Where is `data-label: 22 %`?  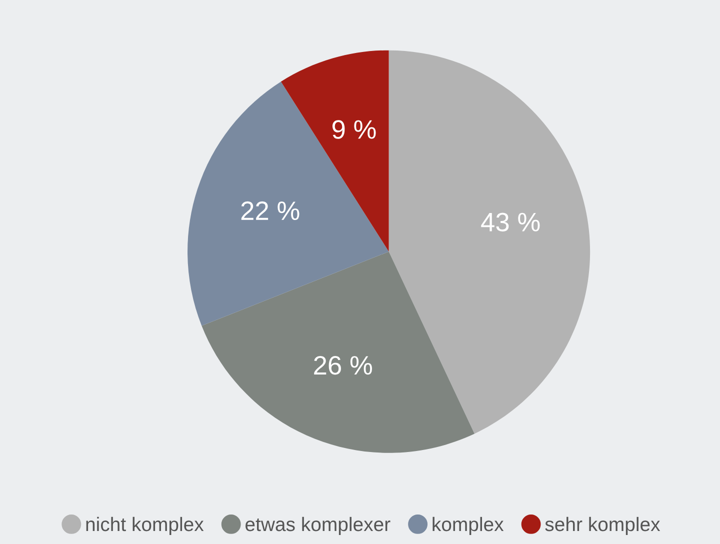
data-label: 22 % is located at coordinates (270, 210).